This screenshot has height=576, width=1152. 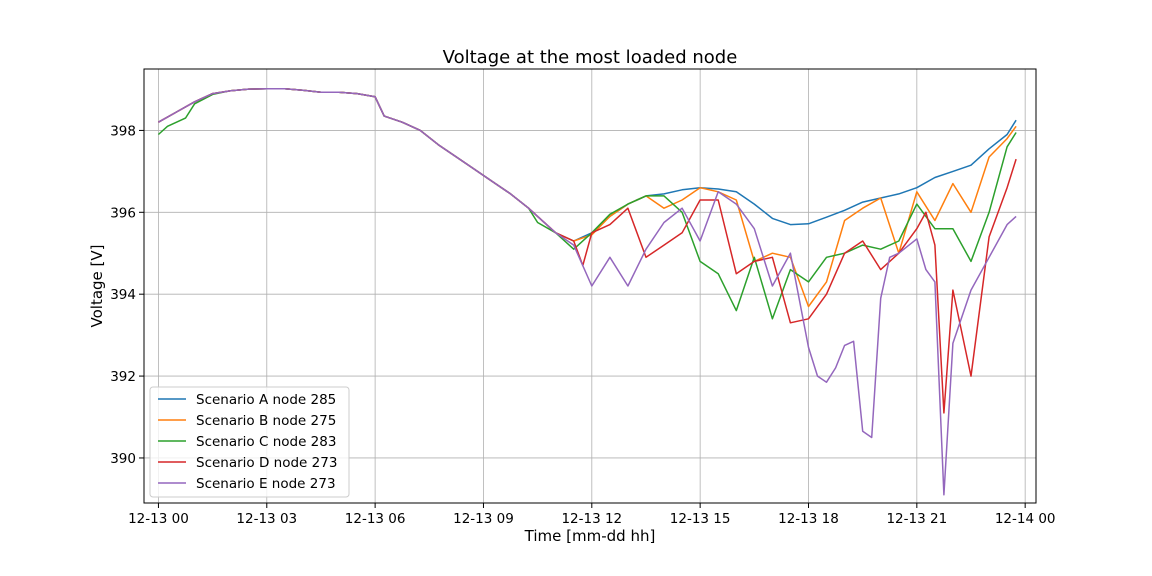 What do you see at coordinates (483, 519) in the screenshot?
I see `x-tick-label: 12-13 09` at bounding box center [483, 519].